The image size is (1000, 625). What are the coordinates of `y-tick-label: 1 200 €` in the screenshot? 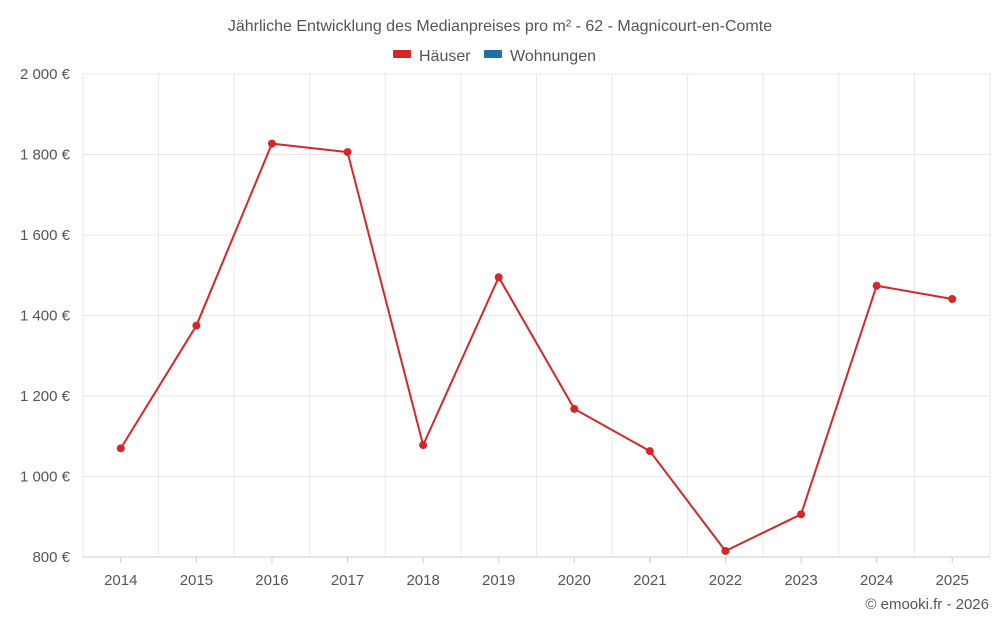 It's located at (45, 396).